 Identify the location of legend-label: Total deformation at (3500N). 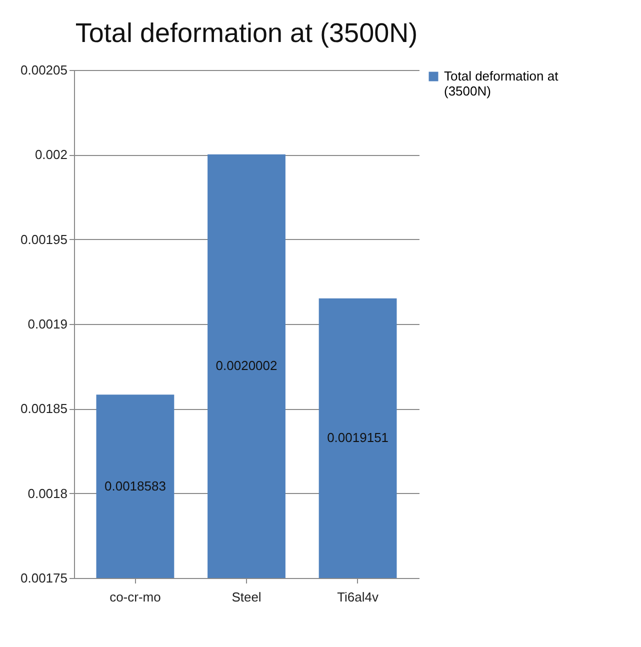
(501, 83).